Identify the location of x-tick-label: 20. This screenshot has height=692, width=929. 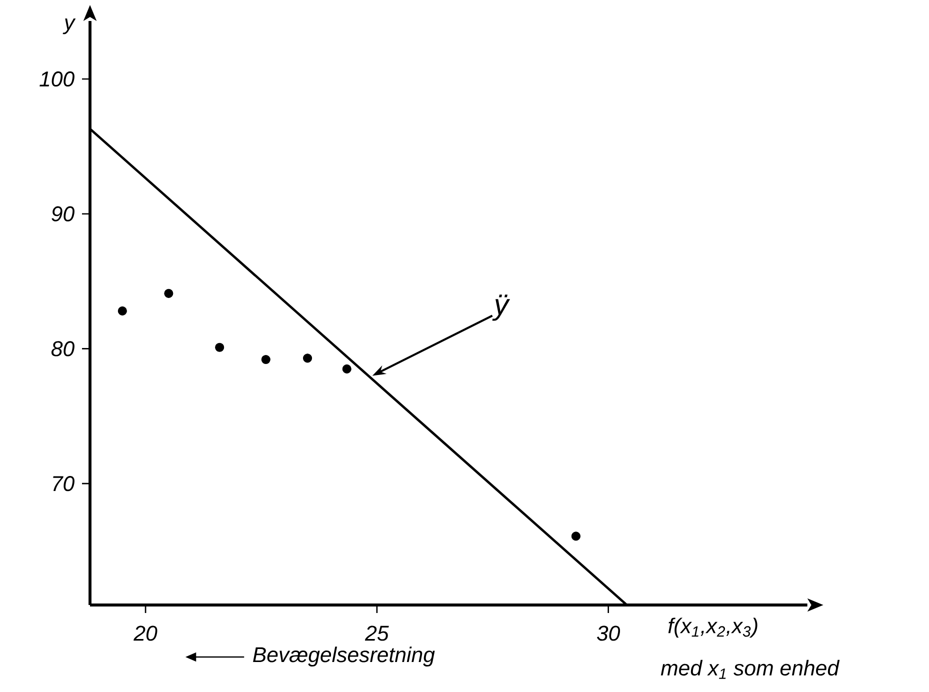
(146, 633).